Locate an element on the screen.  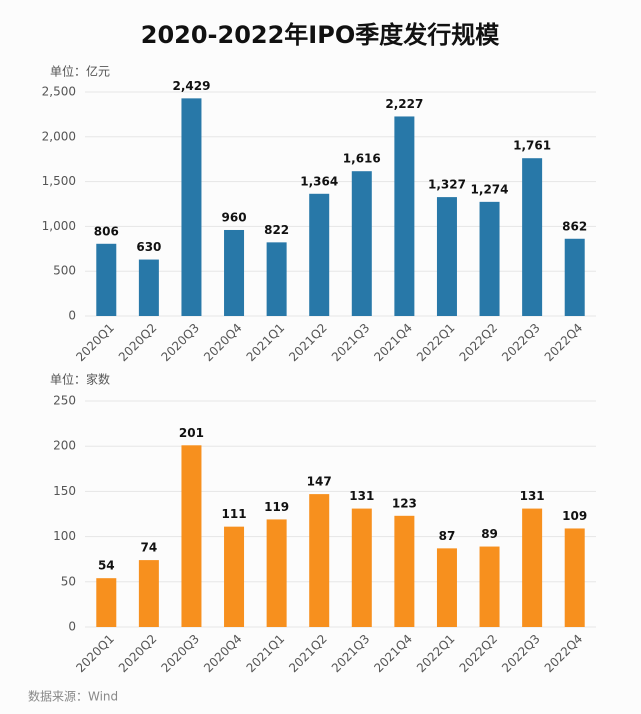
page-title: 2020-2022年IPO季度发行规模 is located at coordinates (320, 35).